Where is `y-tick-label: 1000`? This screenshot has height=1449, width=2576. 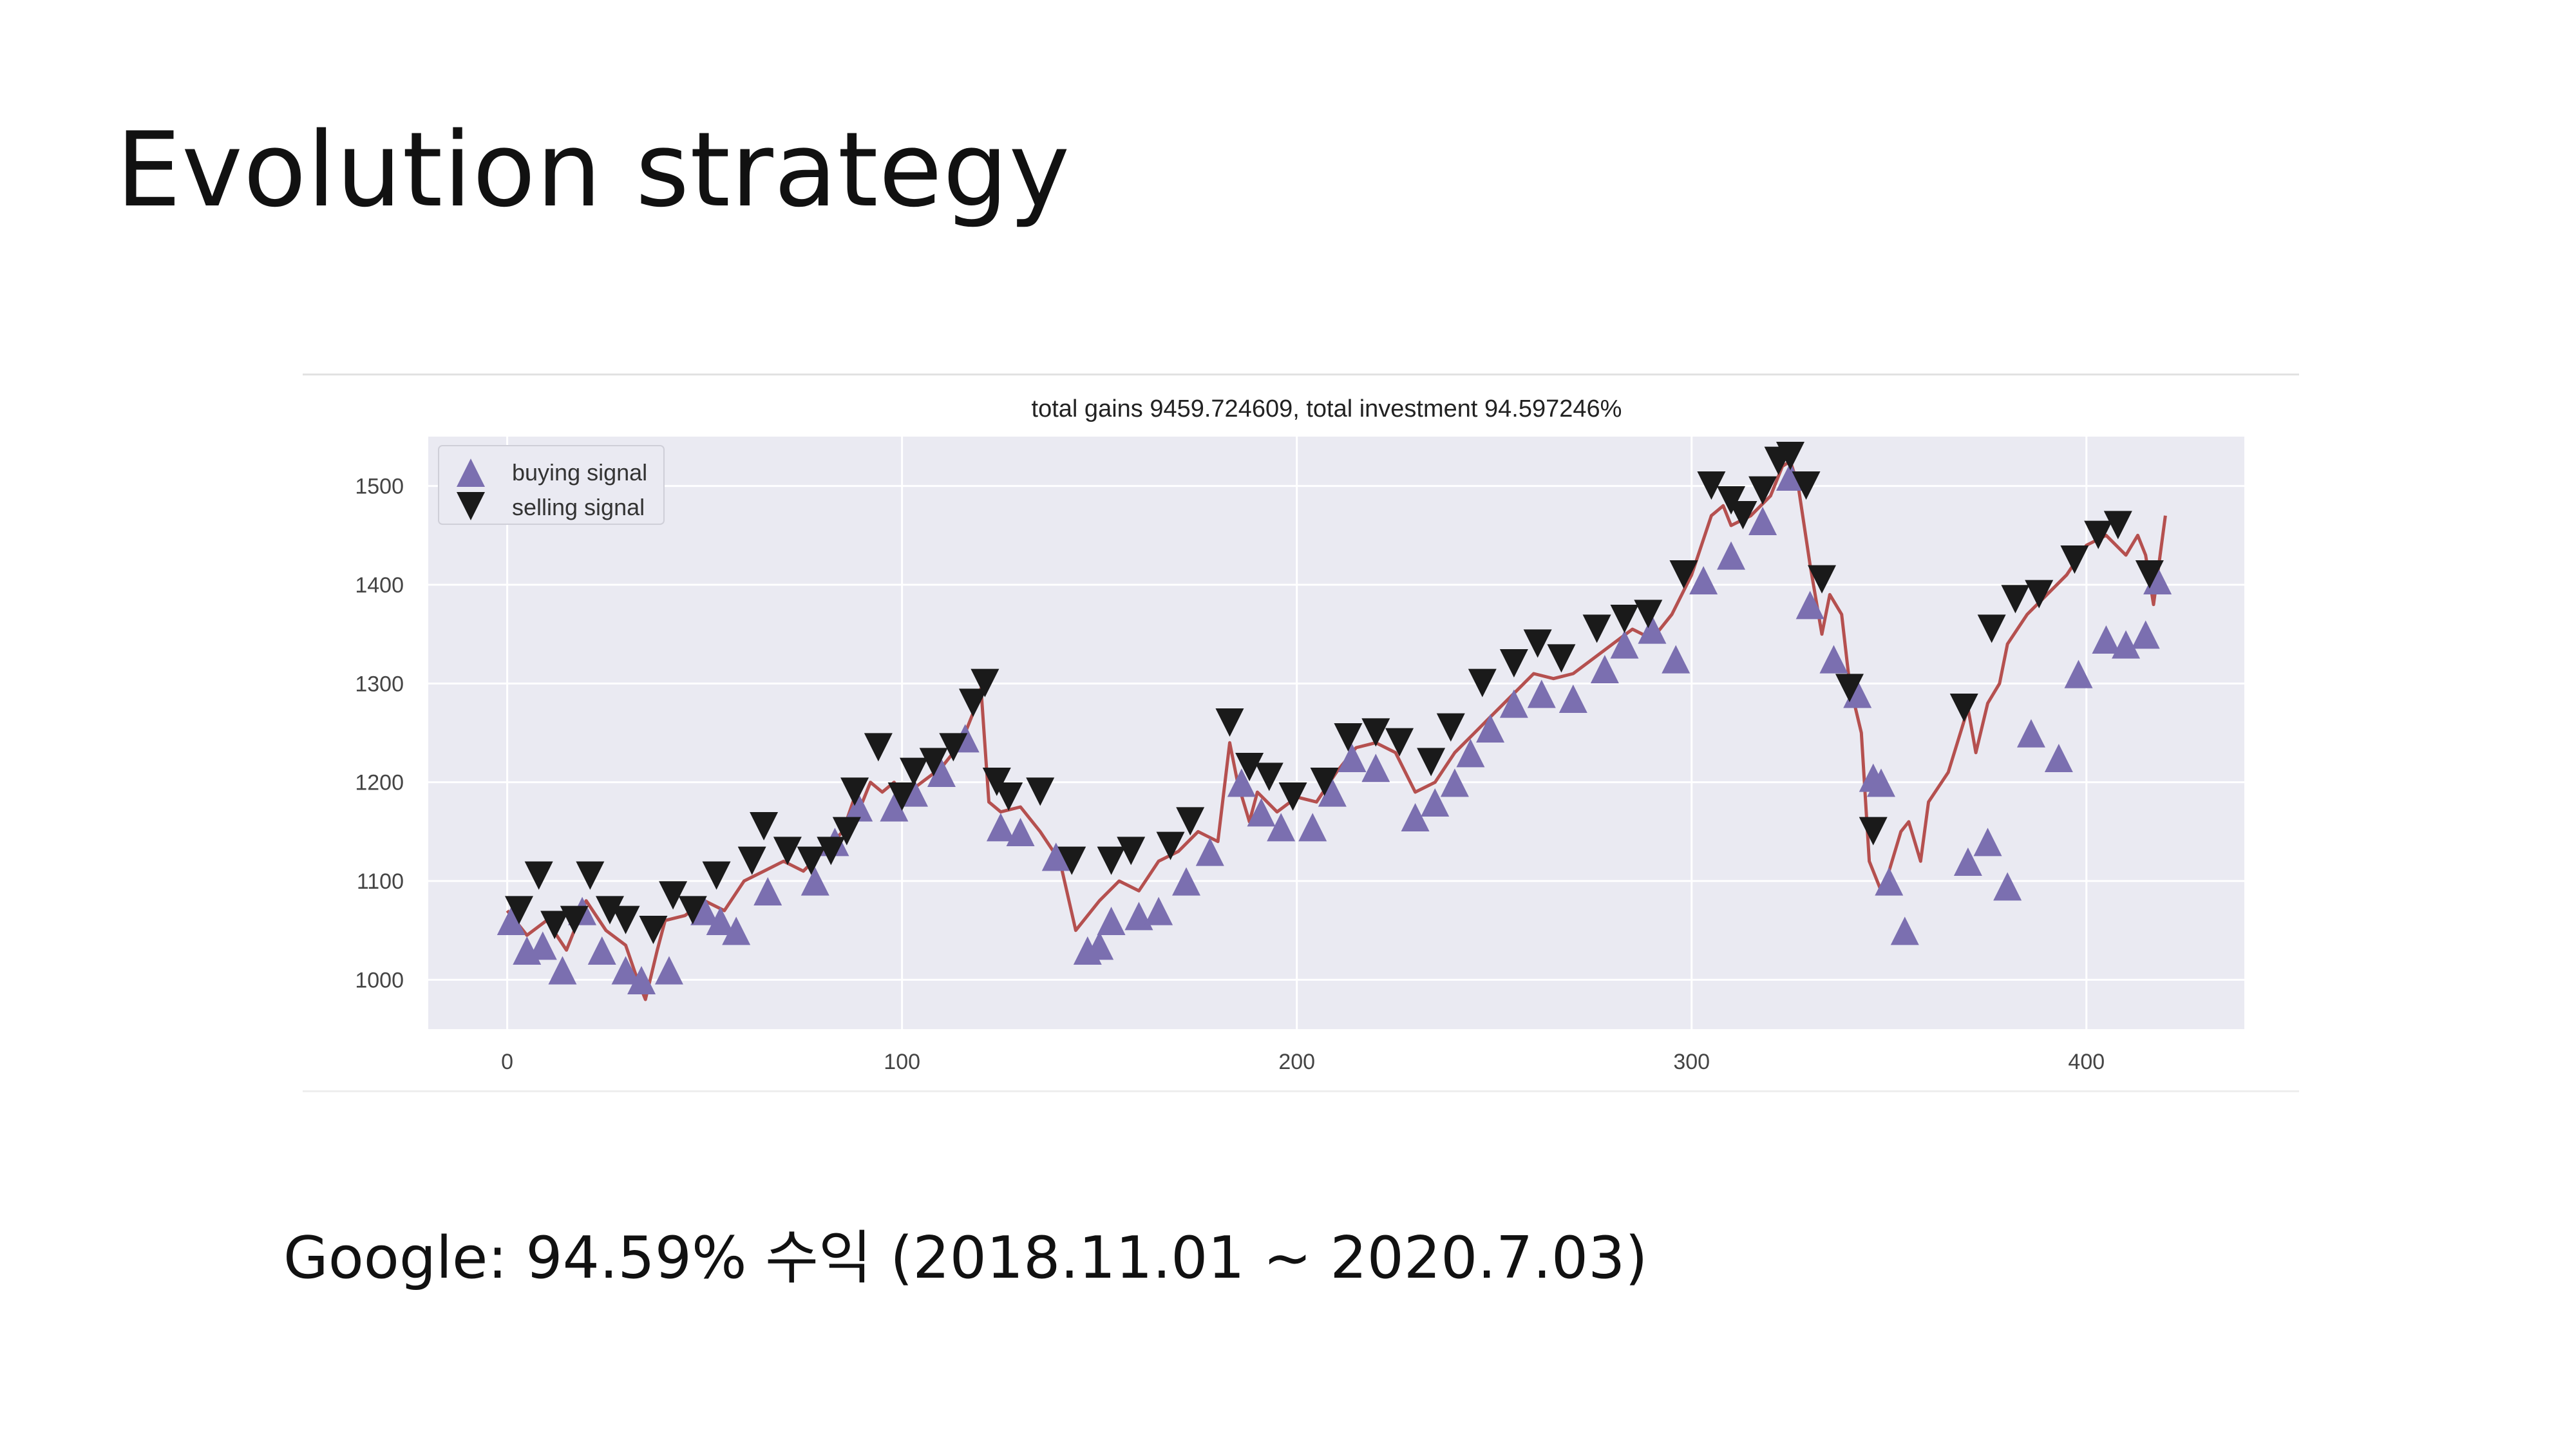 y-tick-label: 1000 is located at coordinates (380, 980).